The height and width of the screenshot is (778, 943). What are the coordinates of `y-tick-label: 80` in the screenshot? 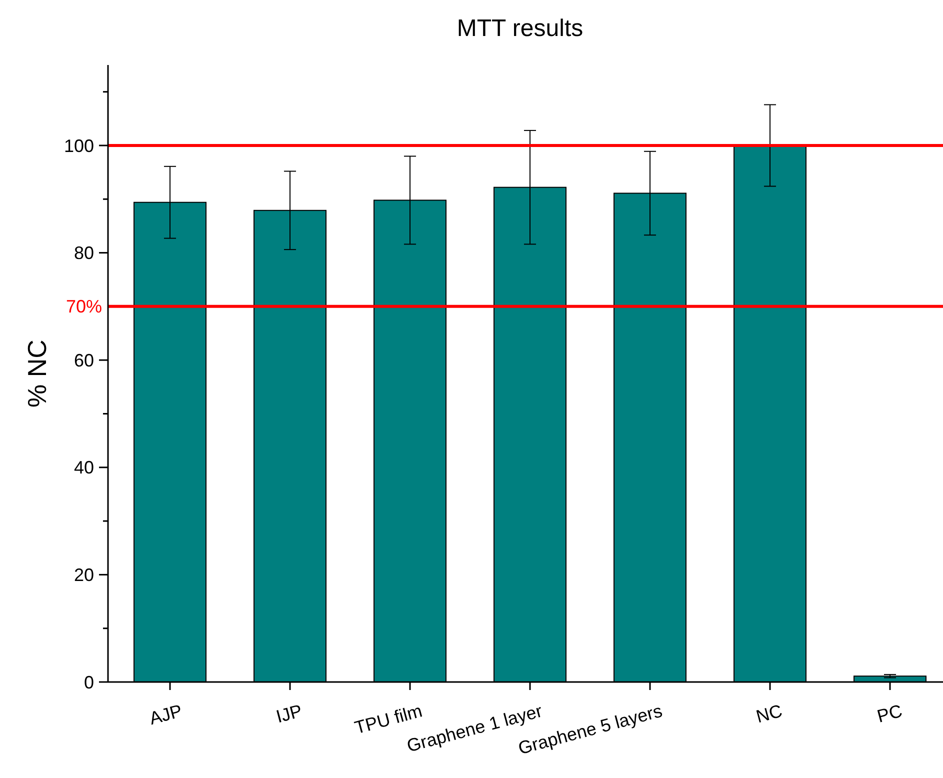 It's located at (84, 253).